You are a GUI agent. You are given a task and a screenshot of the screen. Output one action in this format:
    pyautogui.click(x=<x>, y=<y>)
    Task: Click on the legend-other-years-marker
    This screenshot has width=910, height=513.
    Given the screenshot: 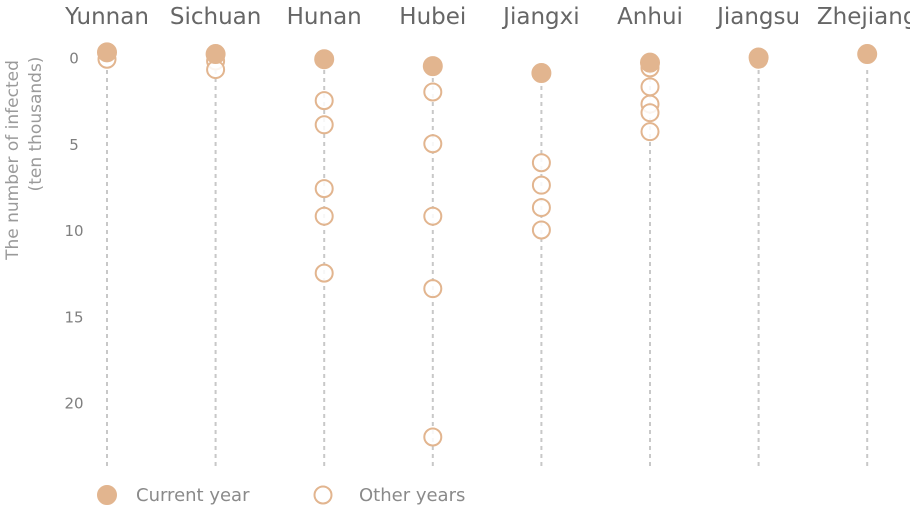 What is the action you would take?
    pyautogui.click(x=323, y=495)
    